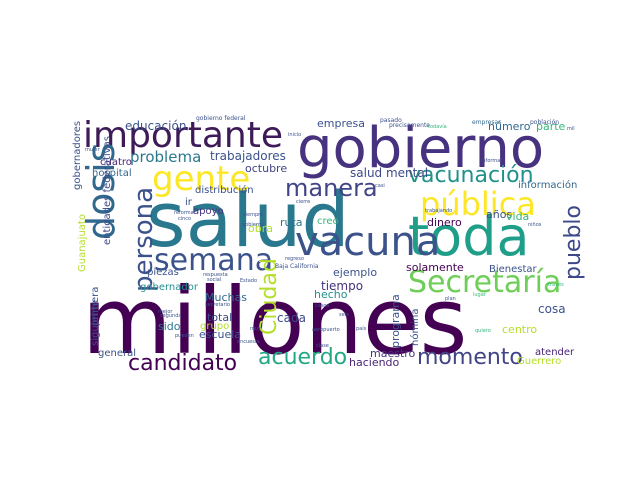  What do you see at coordinates (415, 327) in the screenshot?
I see `word-nomina: nómina` at bounding box center [415, 327].